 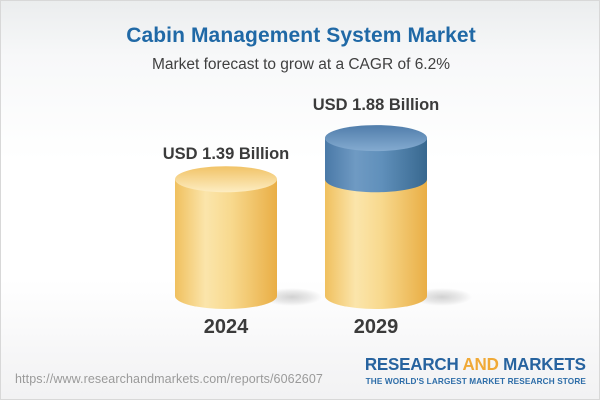 What do you see at coordinates (226, 244) in the screenshot?
I see `cylinder-2024-body` at bounding box center [226, 244].